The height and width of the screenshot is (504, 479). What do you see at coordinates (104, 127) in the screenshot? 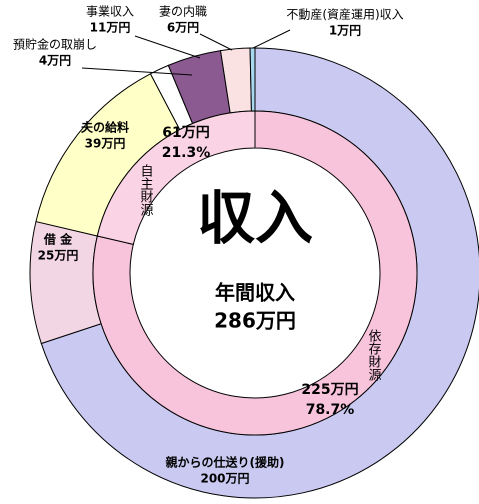
I see `segment-name: 夫の給料` at bounding box center [104, 127].